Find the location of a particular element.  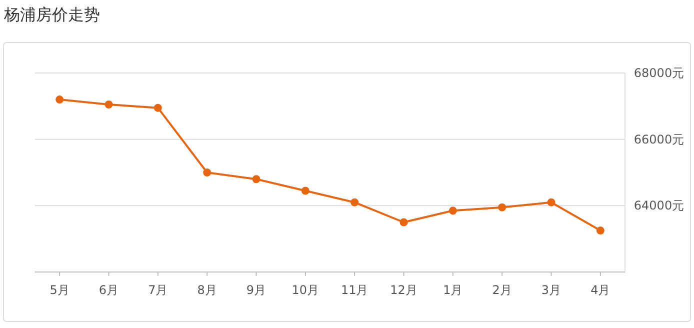

x-tick-label: 6月 is located at coordinates (108, 290).